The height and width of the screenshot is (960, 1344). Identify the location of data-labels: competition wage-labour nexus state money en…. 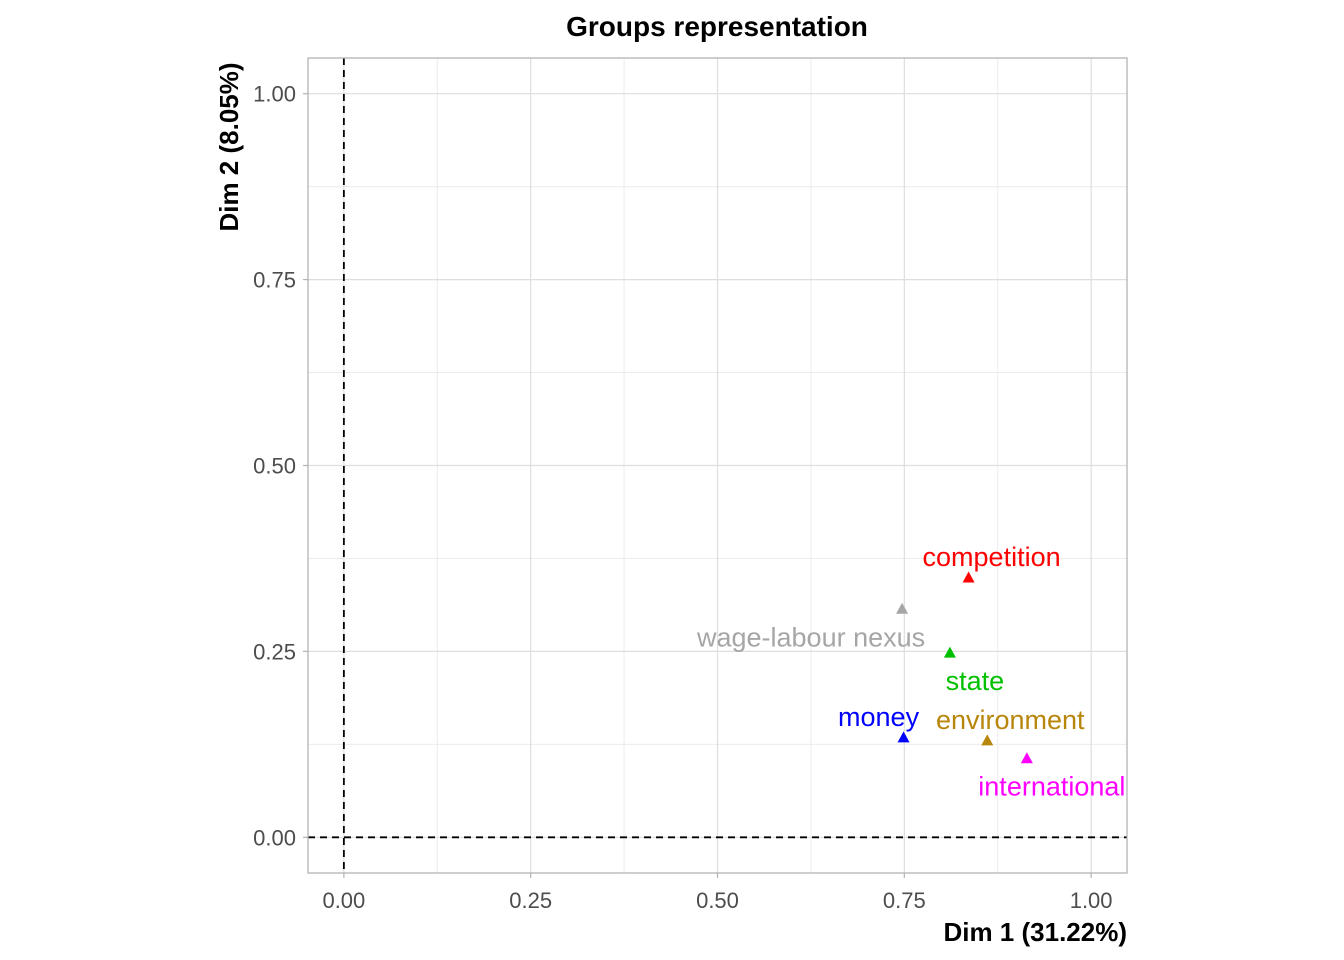
(910, 672).